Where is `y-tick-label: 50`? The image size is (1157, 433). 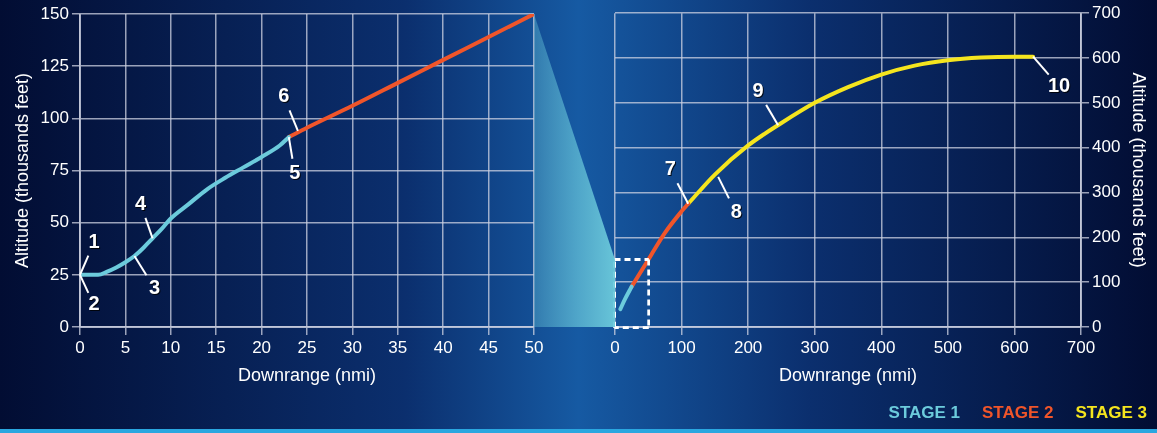
y-tick-label: 50 is located at coordinates (59, 222).